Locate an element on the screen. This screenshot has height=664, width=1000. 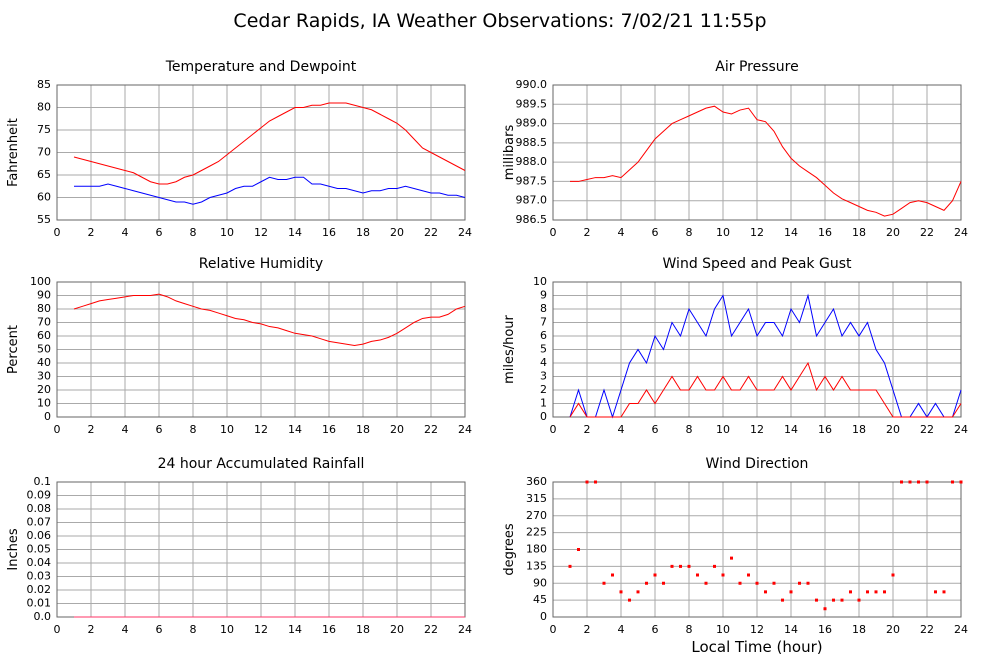
y-tick-label: 0.0 is located at coordinates (43, 616).